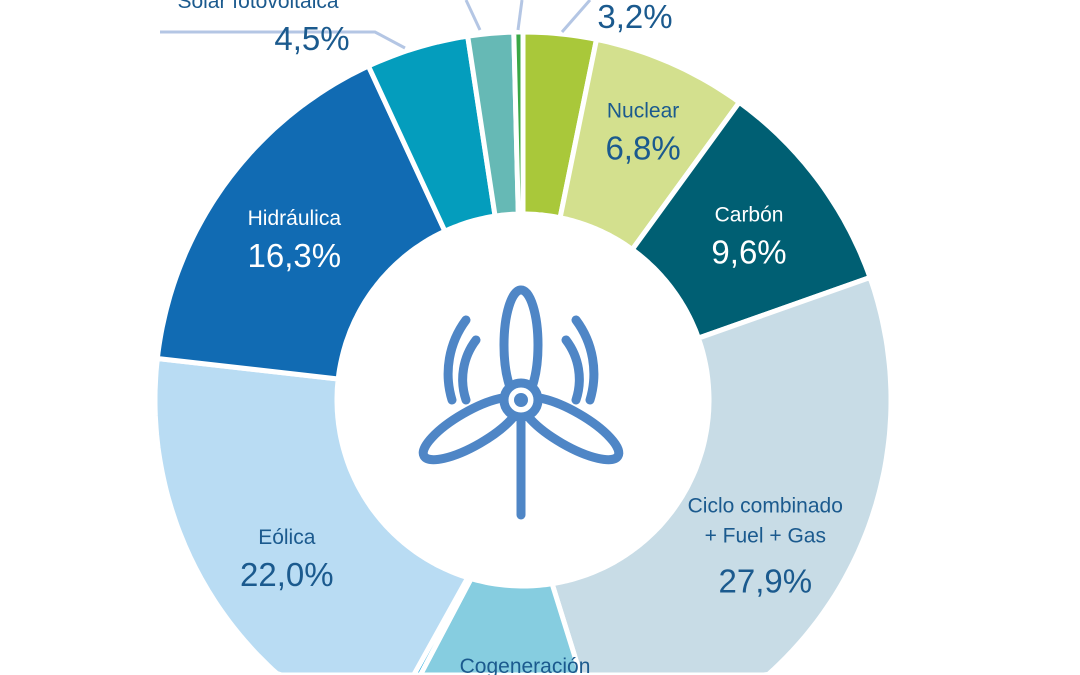  What do you see at coordinates (634, 17) in the screenshot?
I see `slice-value-3-2: 3,2%` at bounding box center [634, 17].